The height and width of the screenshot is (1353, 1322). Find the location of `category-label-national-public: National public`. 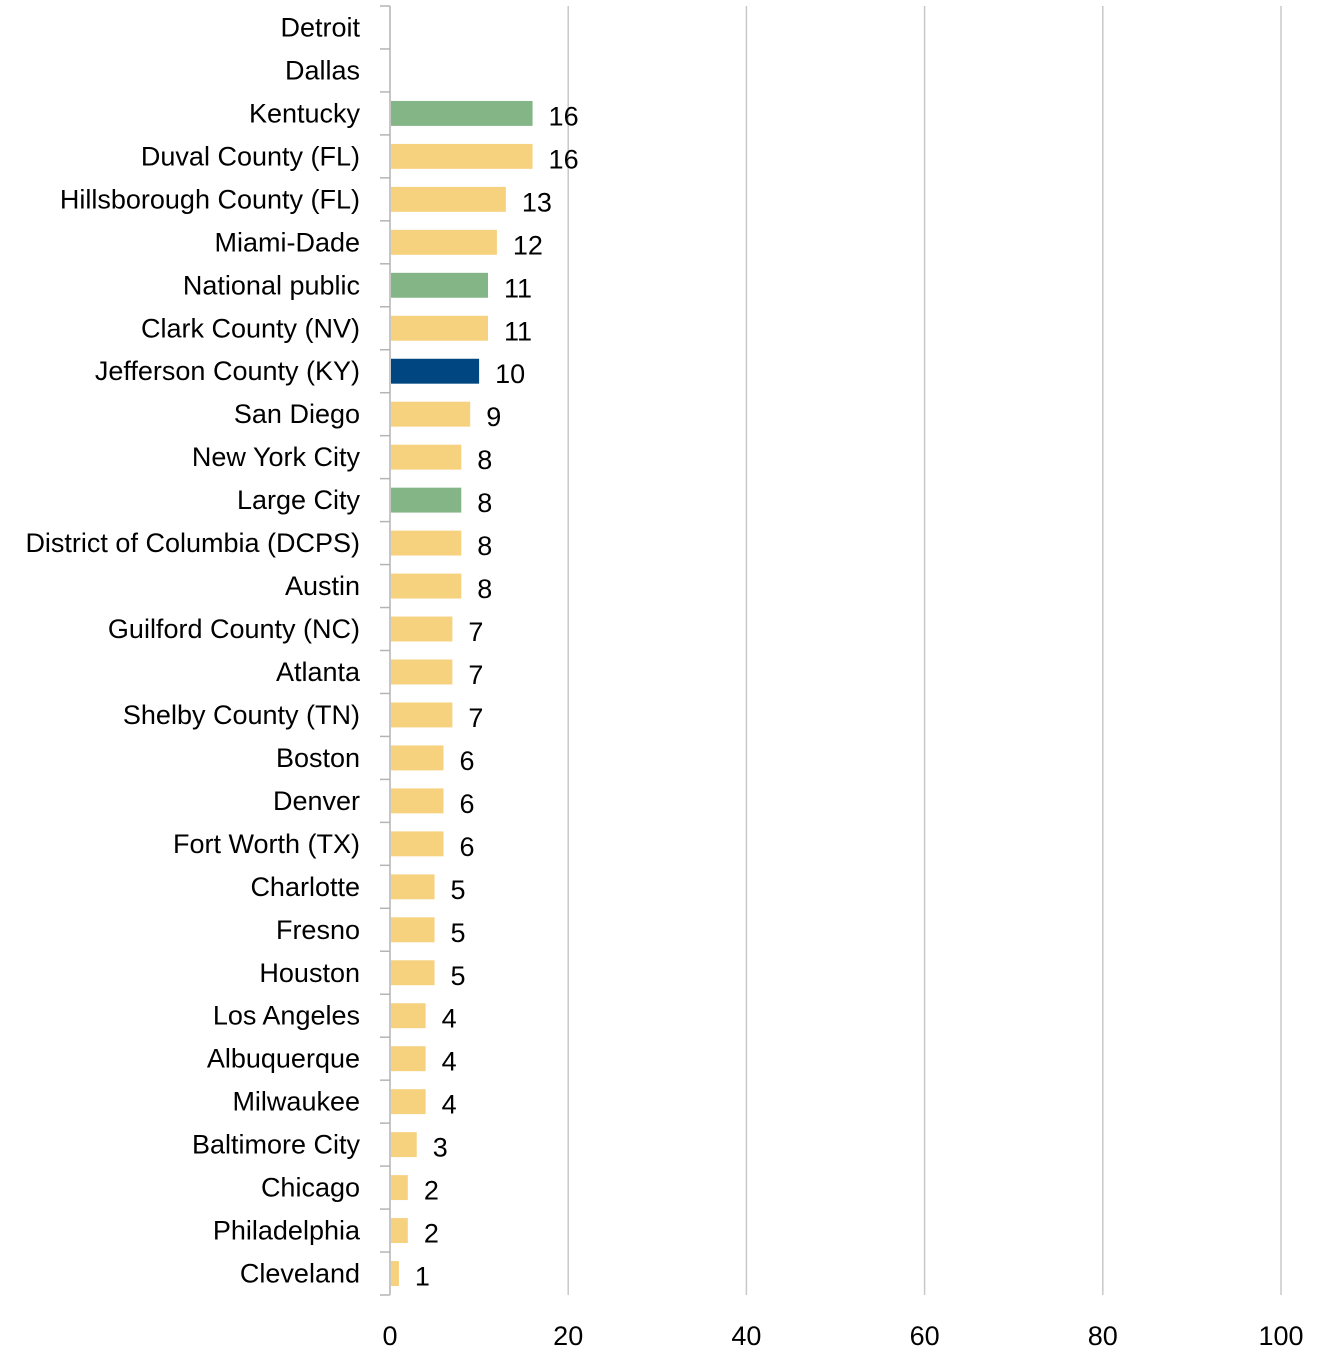

category-label-national-public: National public is located at coordinates (271, 285).